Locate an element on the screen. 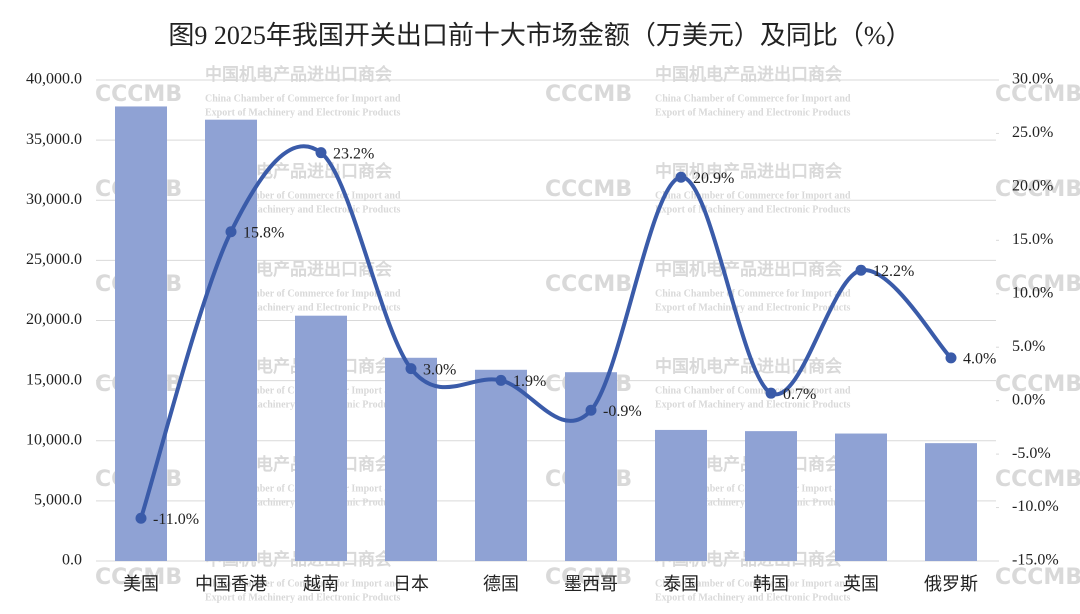 The height and width of the screenshot is (614, 1080). x-tick-label: 德国 is located at coordinates (501, 584).